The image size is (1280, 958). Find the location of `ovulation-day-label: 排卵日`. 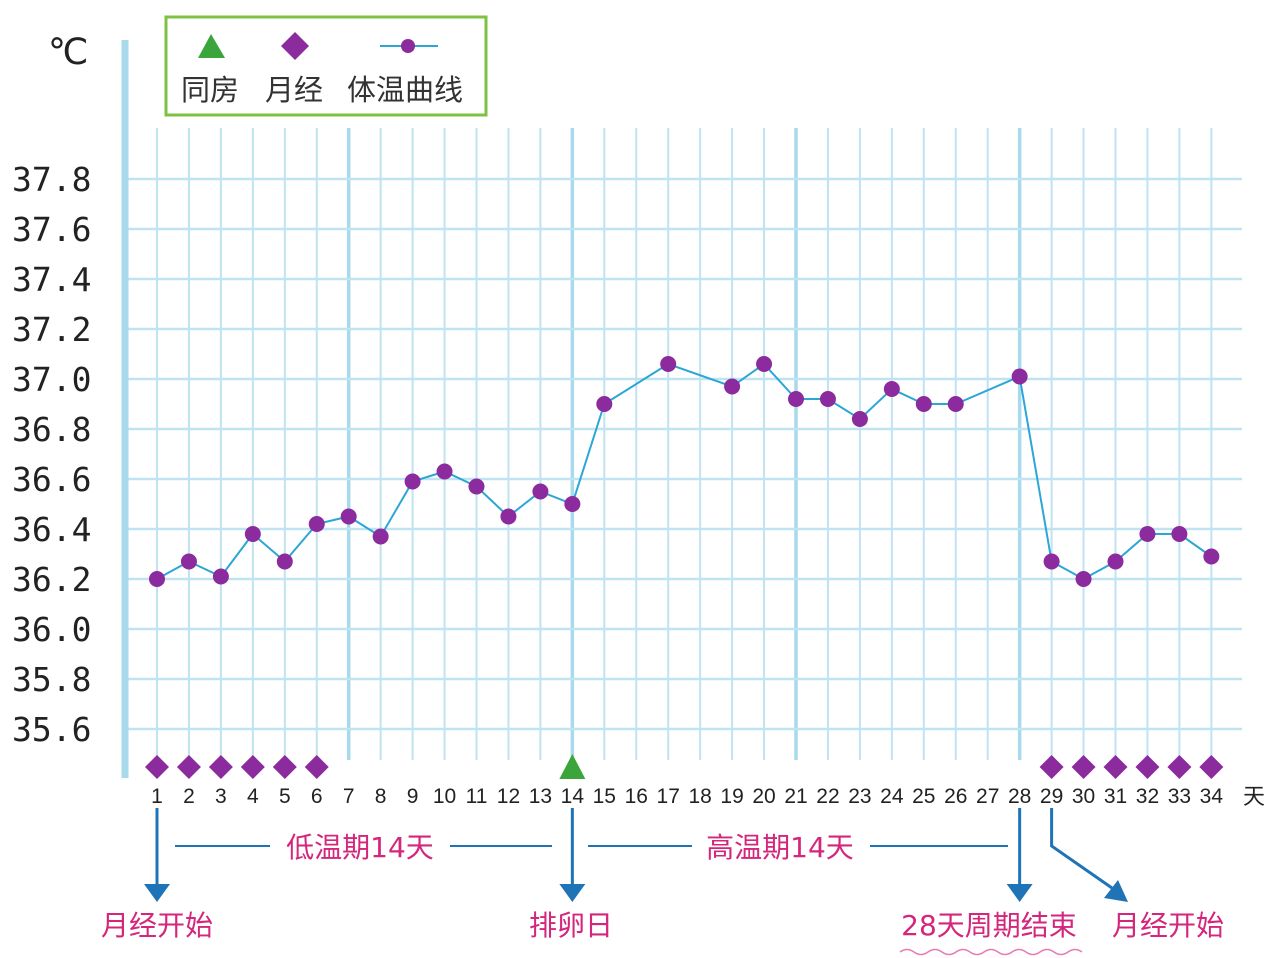

ovulation-day-label: 排卵日 is located at coordinates (571, 925).